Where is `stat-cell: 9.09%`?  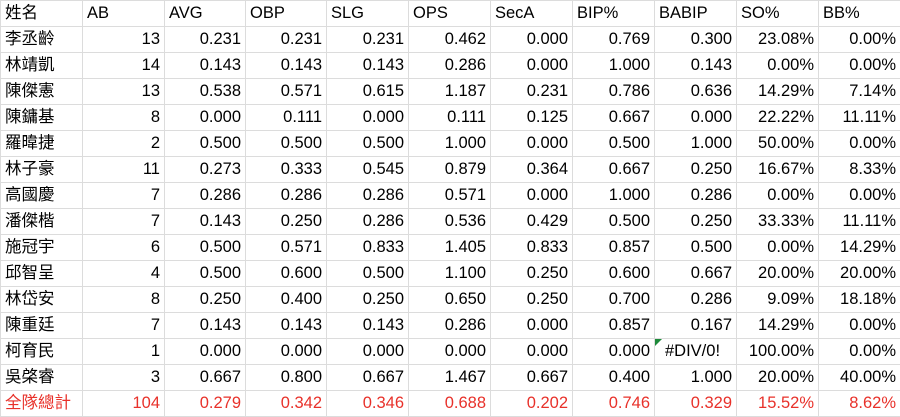 stat-cell: 9.09% is located at coordinates (778, 300).